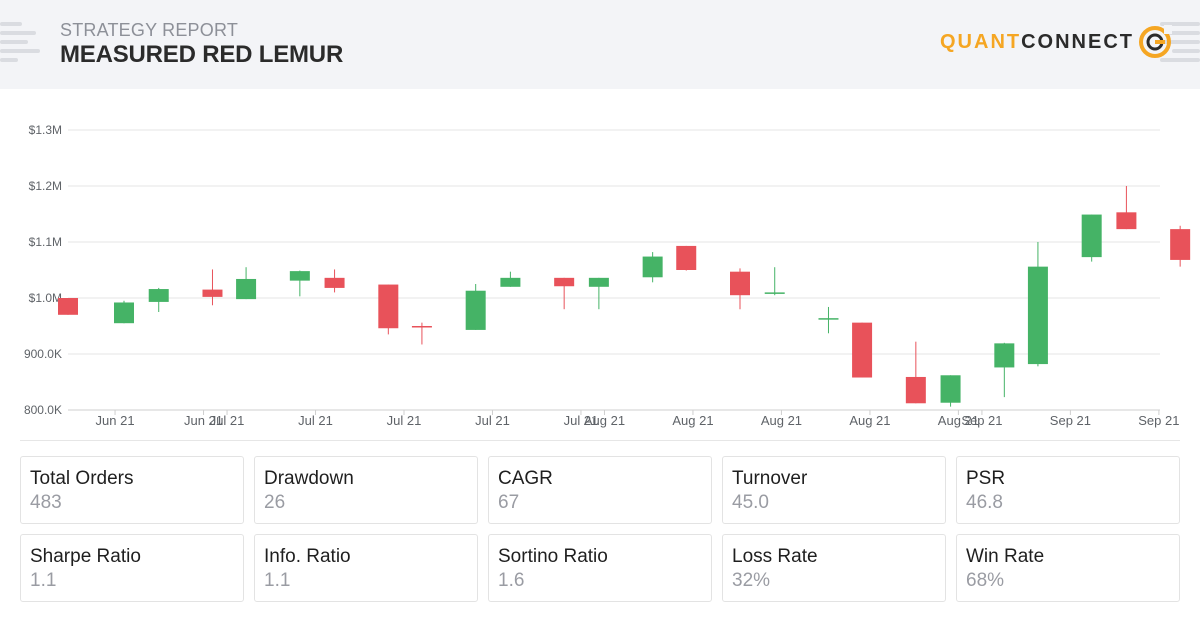 The image size is (1200, 632). What do you see at coordinates (986, 478) in the screenshot?
I see `stat-label: PSR` at bounding box center [986, 478].